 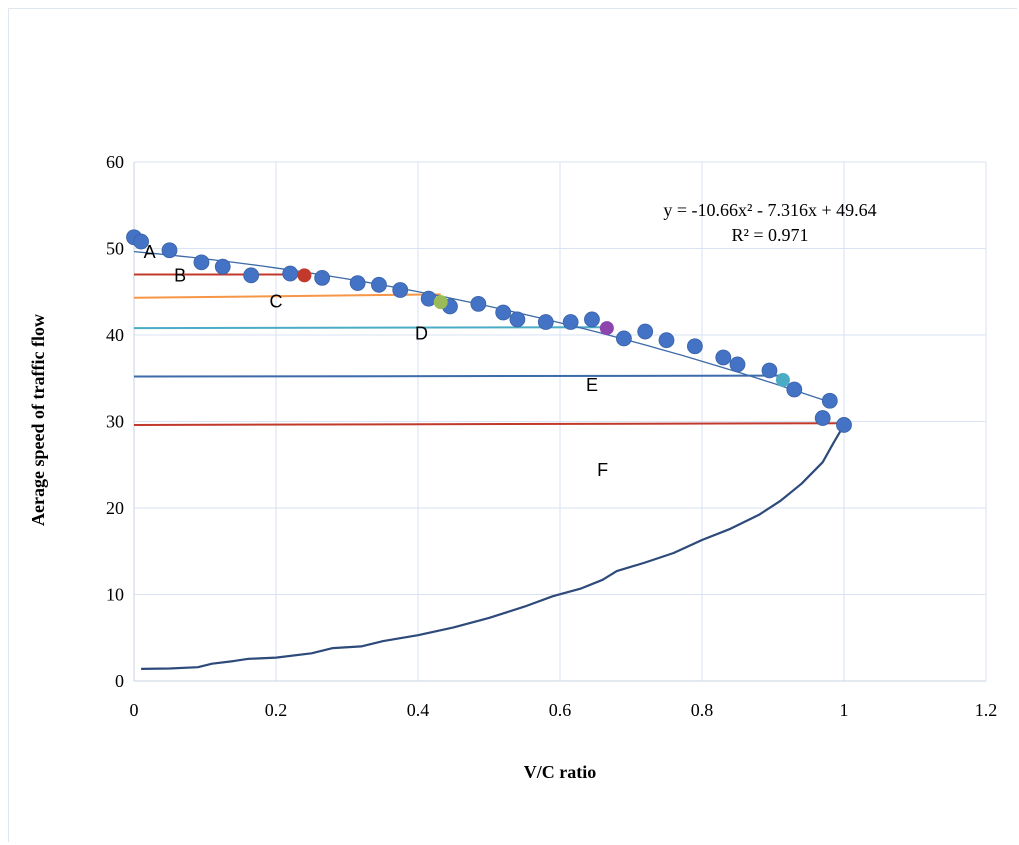 I want to click on r-squared-label: R² = 0.971, so click(x=769, y=235).